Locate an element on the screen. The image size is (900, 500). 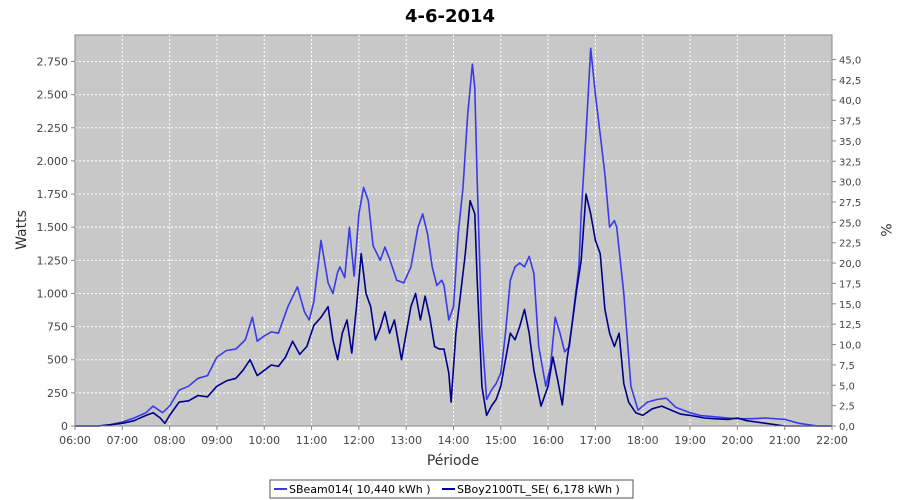
x-tick-label: 22:00 is located at coordinates (832, 440).